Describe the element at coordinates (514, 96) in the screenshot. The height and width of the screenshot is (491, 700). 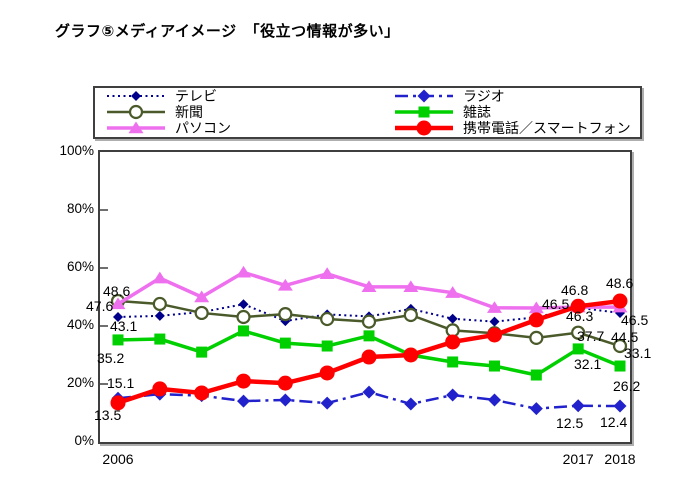
I see `legend-item-radio: ラジオ` at that location.